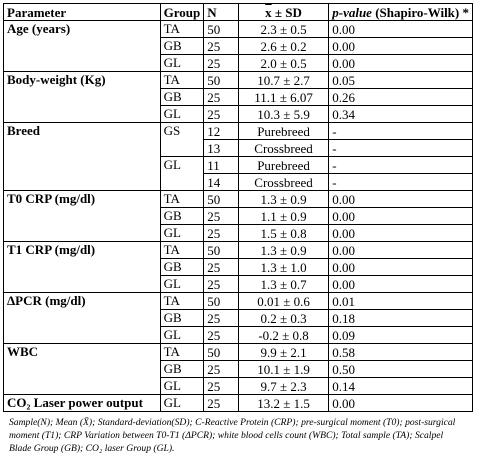  Describe the element at coordinates (221, 148) in the screenshot. I see `n-cell: 13` at that location.